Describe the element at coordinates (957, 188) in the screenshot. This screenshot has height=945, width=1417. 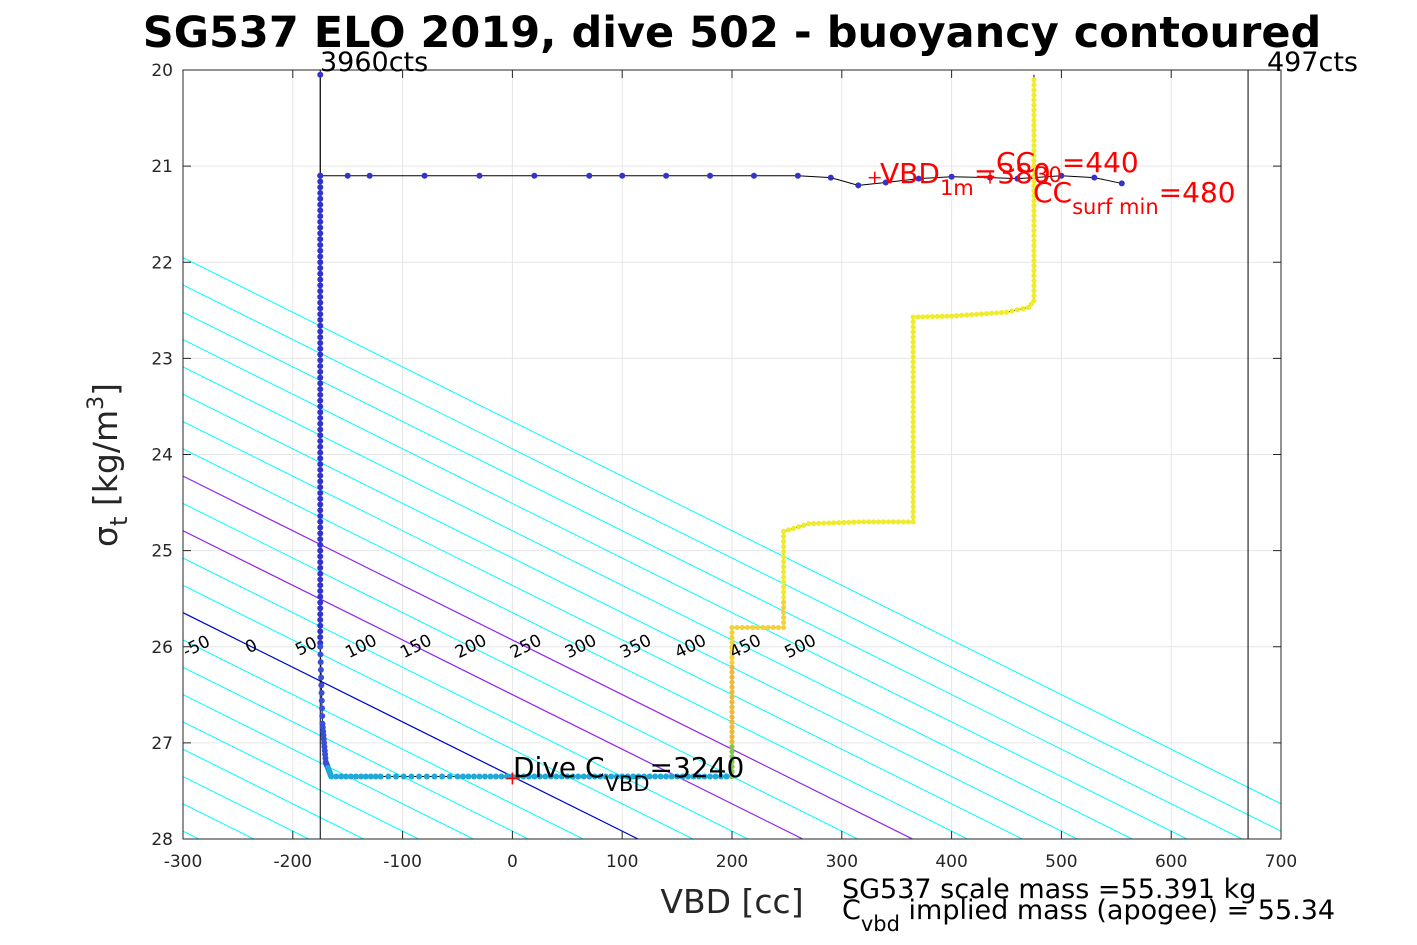
I see `vbd1m-sub: 1m` at that location.